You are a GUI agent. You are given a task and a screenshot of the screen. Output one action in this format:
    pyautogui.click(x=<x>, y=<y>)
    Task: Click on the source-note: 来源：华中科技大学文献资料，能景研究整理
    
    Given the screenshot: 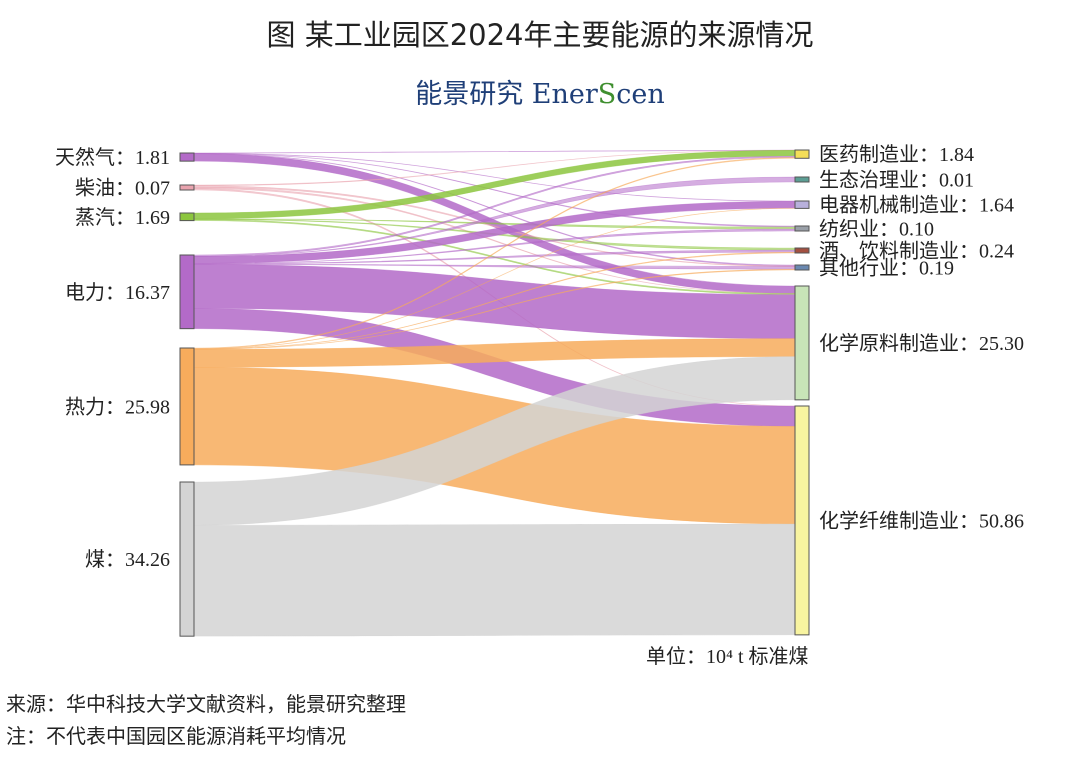 What is the action you would take?
    pyautogui.click(x=206, y=704)
    